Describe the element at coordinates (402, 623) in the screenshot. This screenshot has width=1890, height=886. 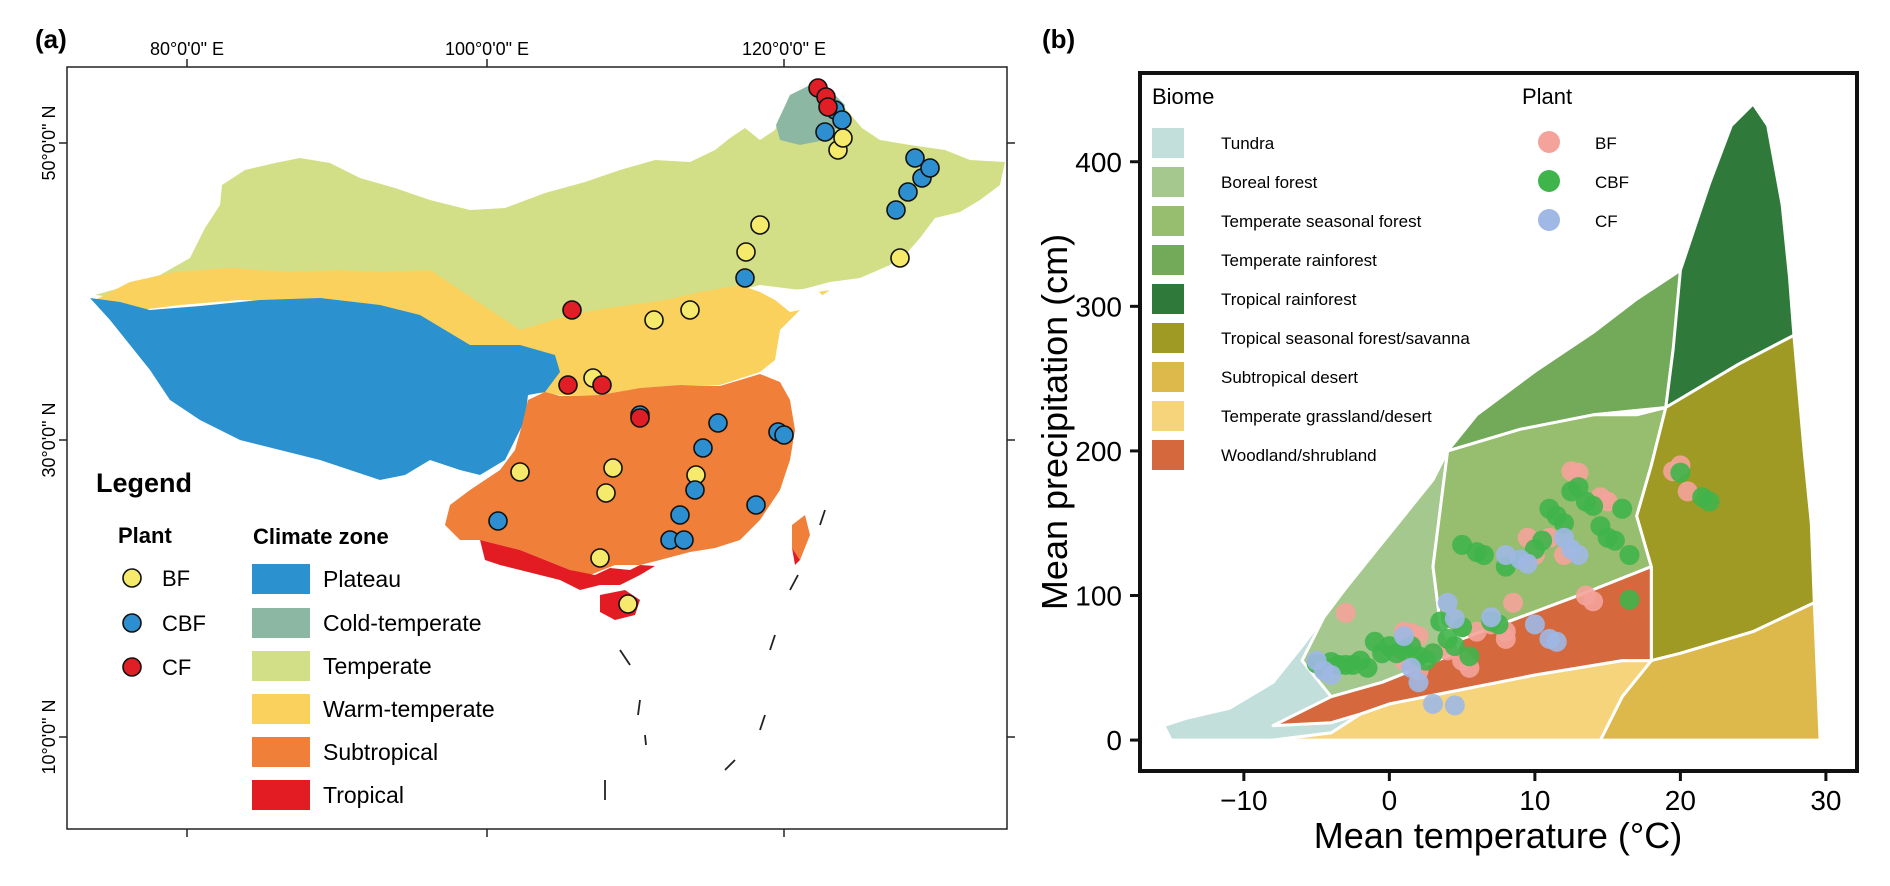
I see `legend-zone-label-cold-temperate: Cold-temperate` at that location.